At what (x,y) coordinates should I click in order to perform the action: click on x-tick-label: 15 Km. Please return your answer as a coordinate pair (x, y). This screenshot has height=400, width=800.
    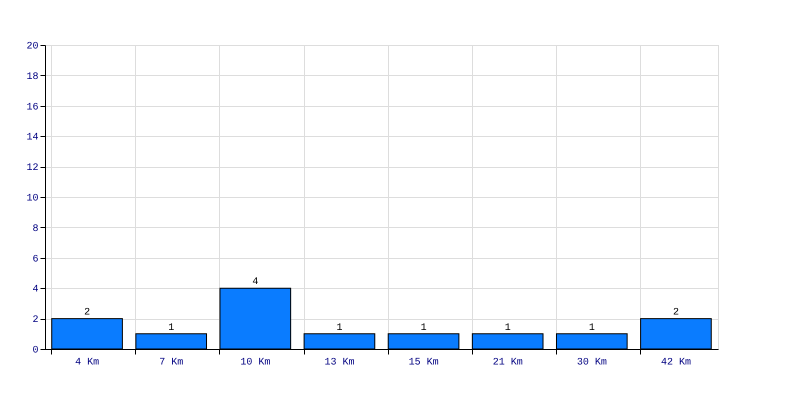
    Looking at the image, I should click on (423, 363).